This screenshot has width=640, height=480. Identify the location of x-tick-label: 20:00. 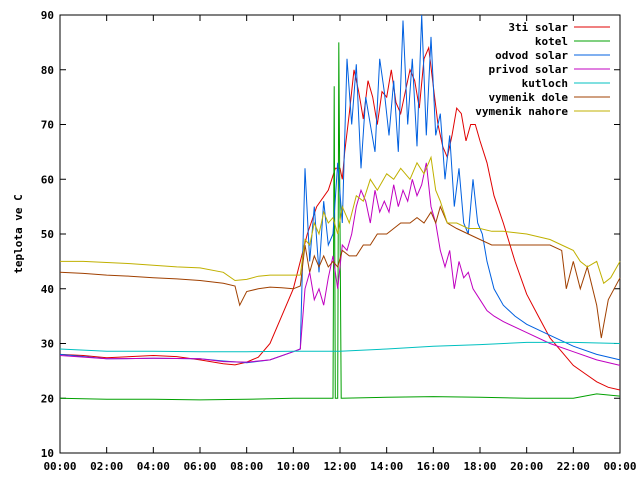
(526, 466).